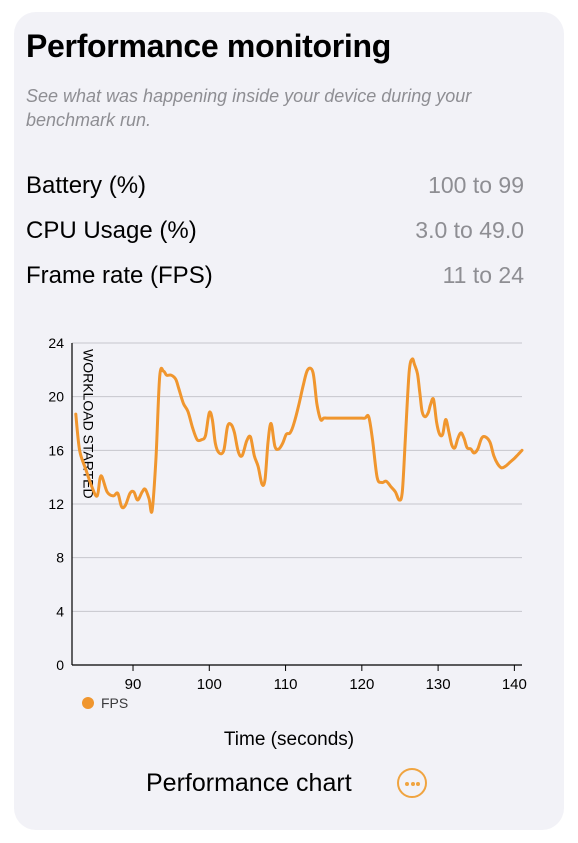  Describe the element at coordinates (438, 684) in the screenshot. I see `x-tick-label: 130` at that location.